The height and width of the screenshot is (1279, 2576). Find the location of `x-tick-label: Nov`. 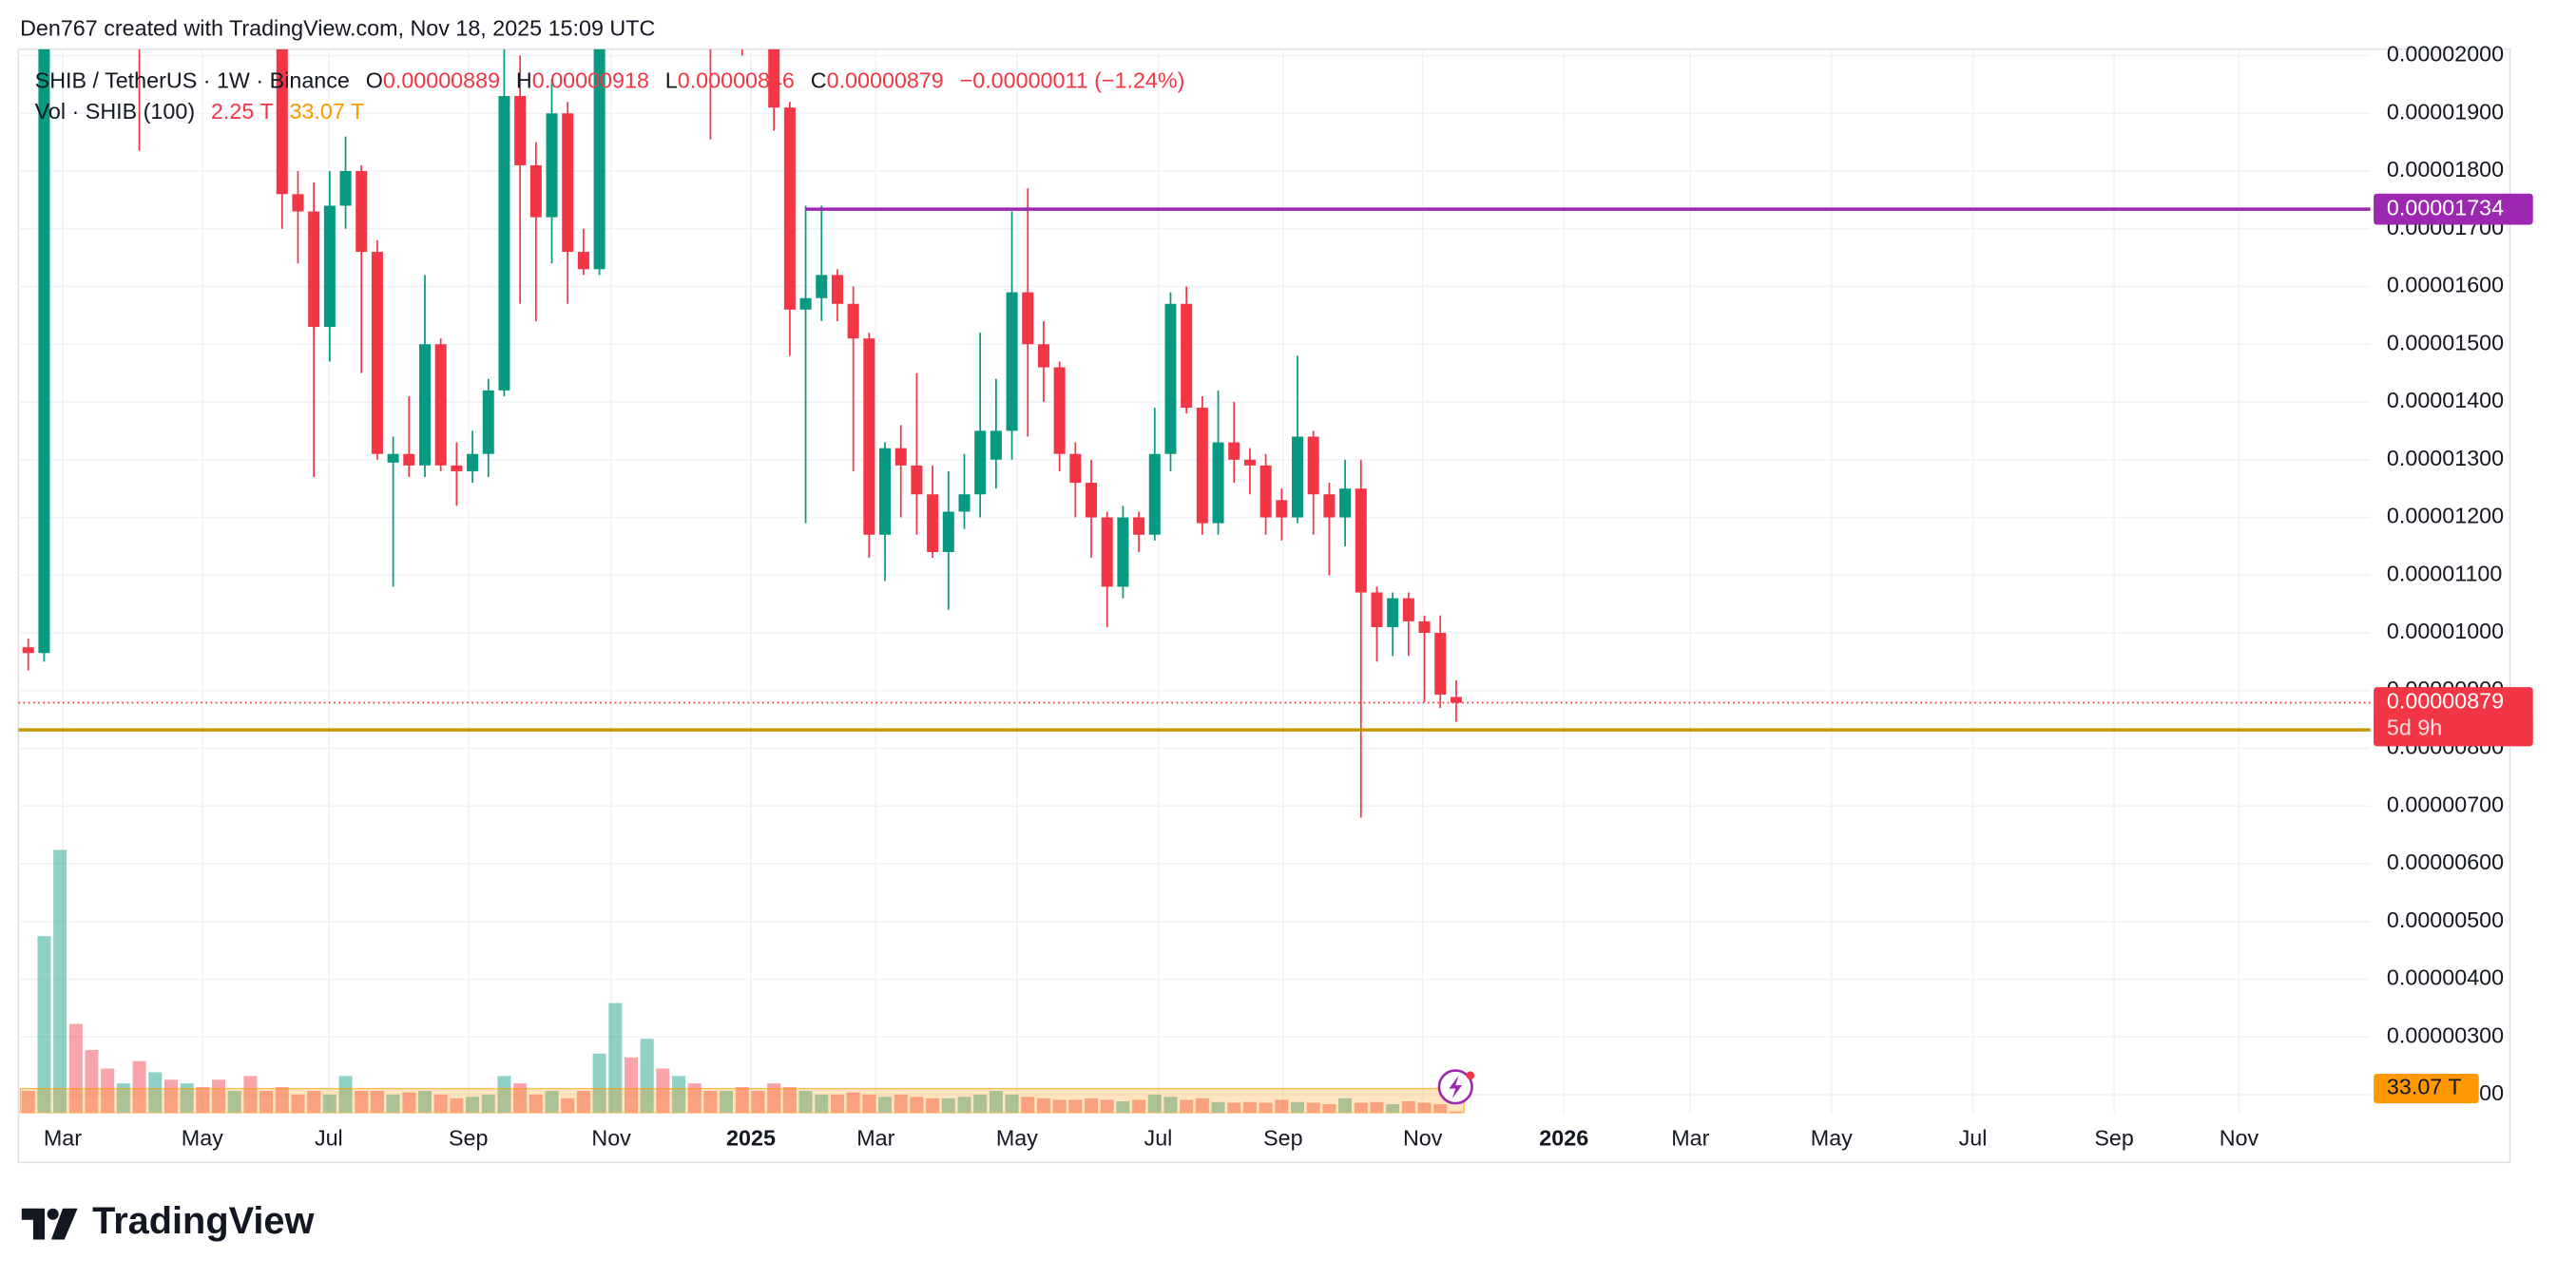

x-tick-label: Nov is located at coordinates (1423, 1138).